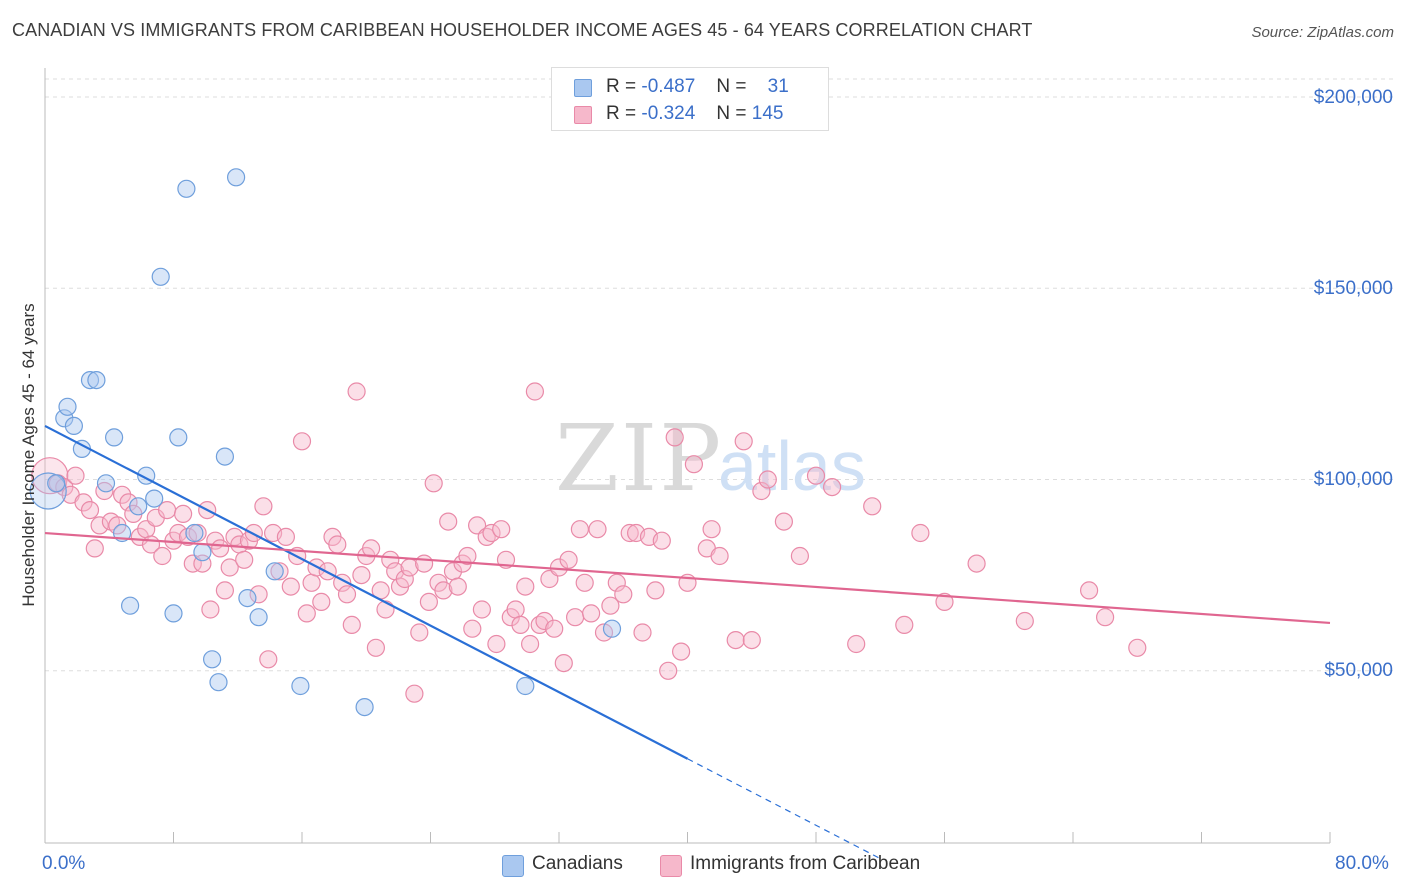 This screenshot has width=1406, height=892. What do you see at coordinates (513, 866) in the screenshot?
I see `canadians-legend-swatch` at bounding box center [513, 866].